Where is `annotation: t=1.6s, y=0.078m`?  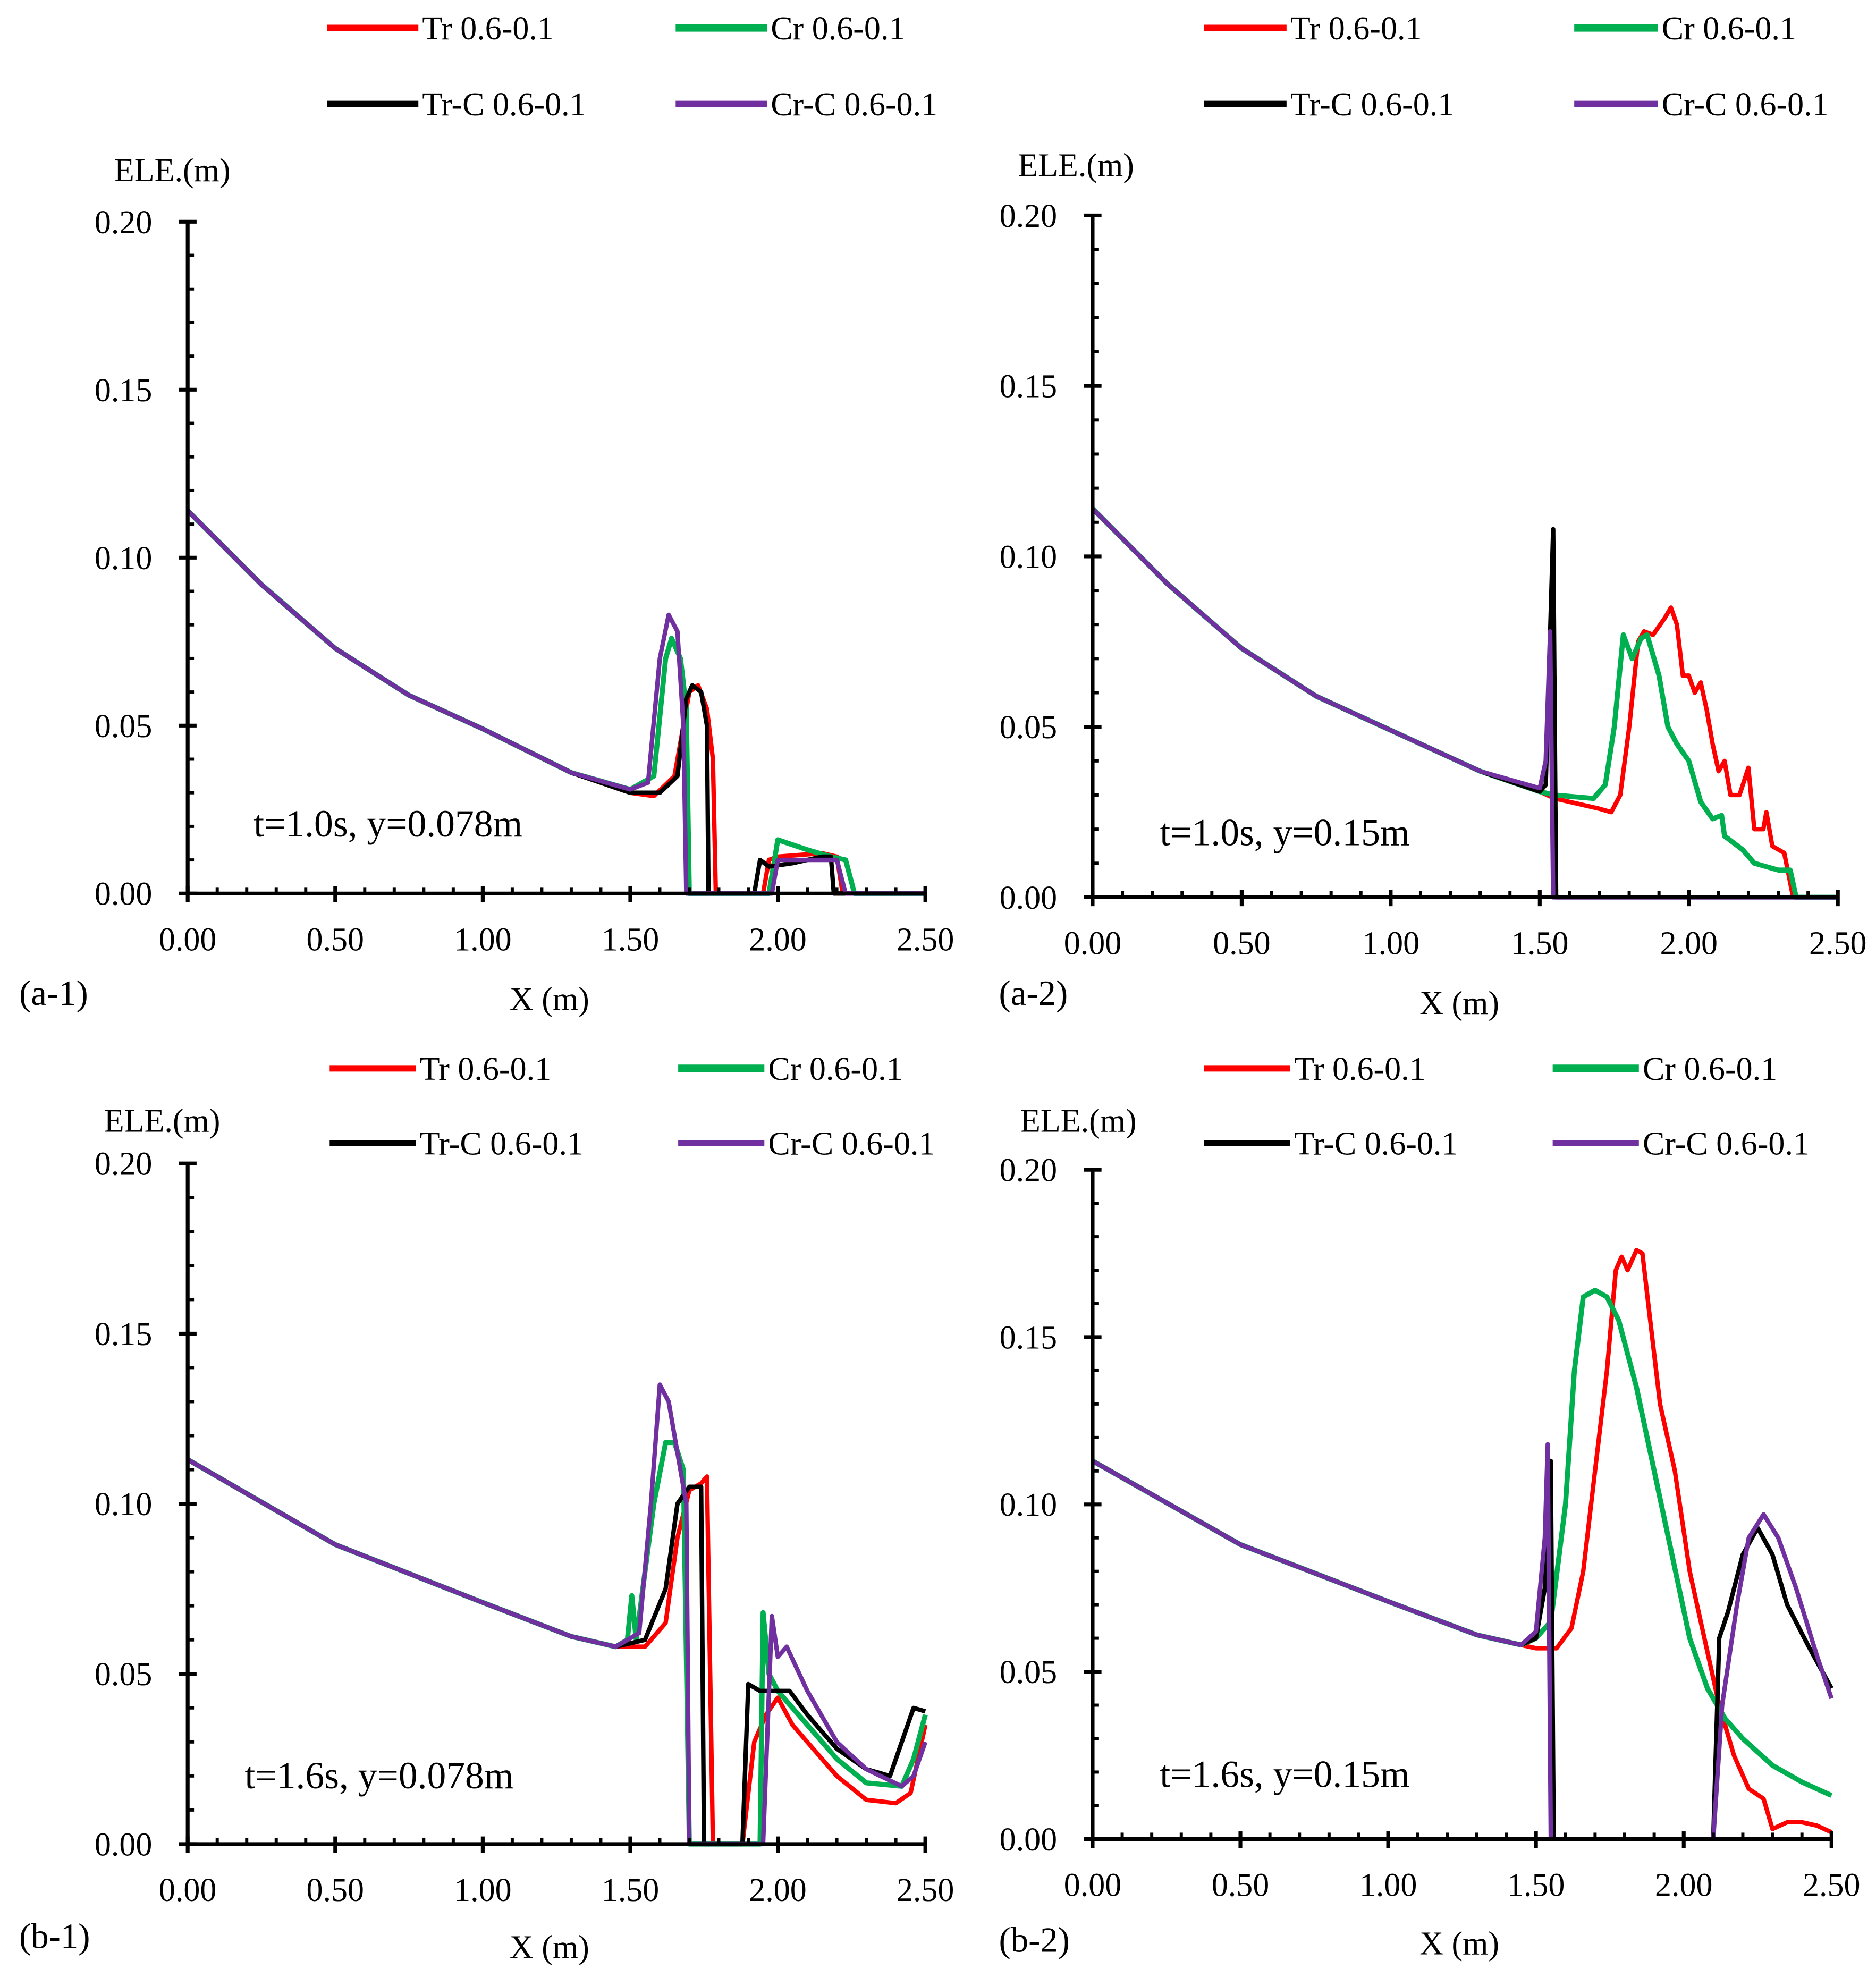
annotation: t=1.6s, y=0.078m is located at coordinates (379, 1776).